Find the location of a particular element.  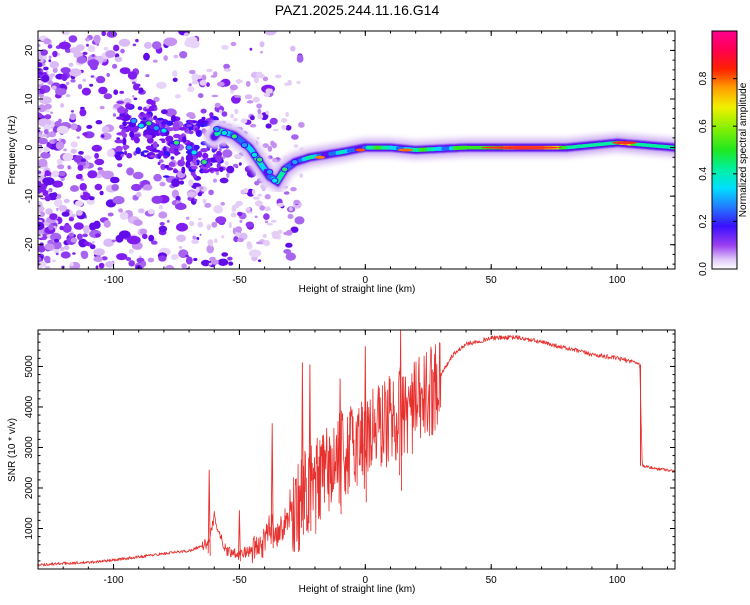

colorbar-tick-label: 0.0 is located at coordinates (703, 269).